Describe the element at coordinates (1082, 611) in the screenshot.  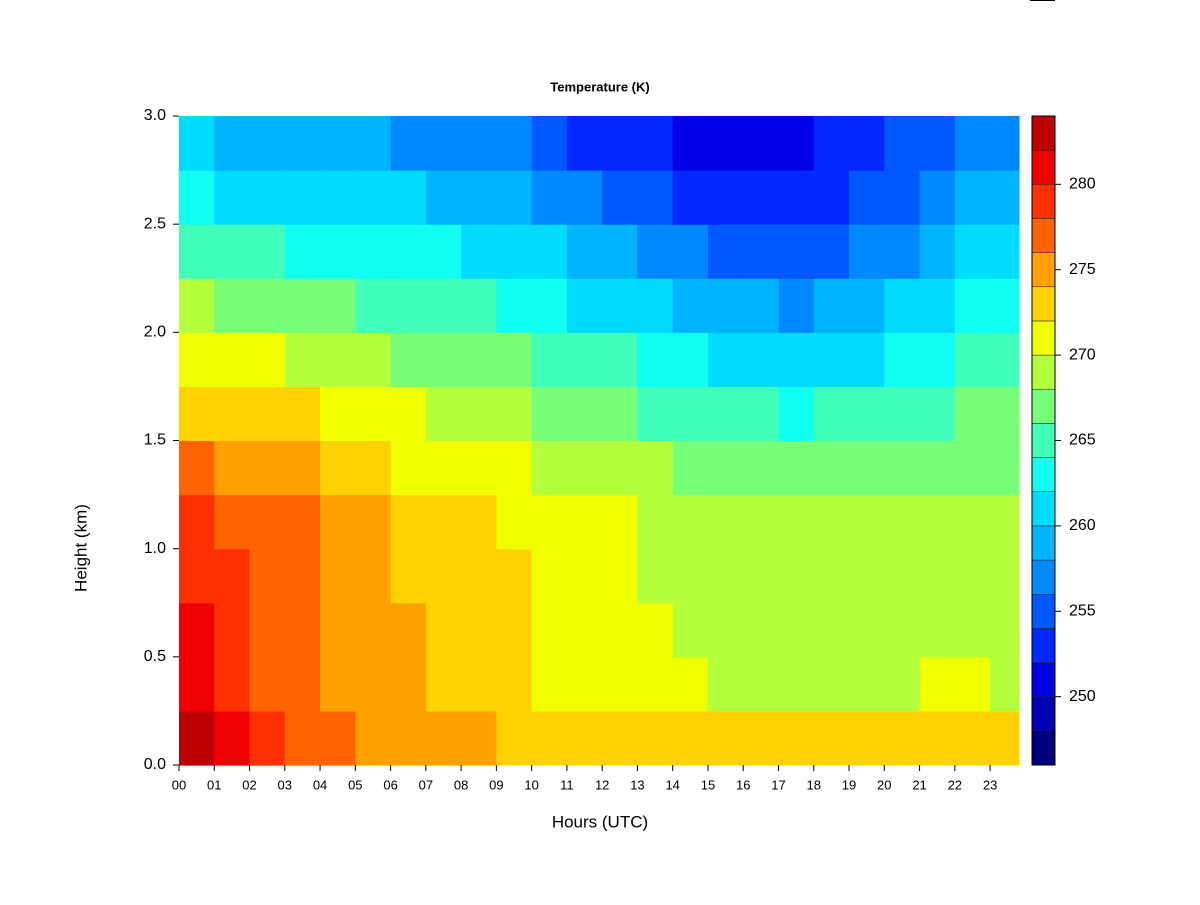
I see `colorbar-tick-label: 255` at that location.